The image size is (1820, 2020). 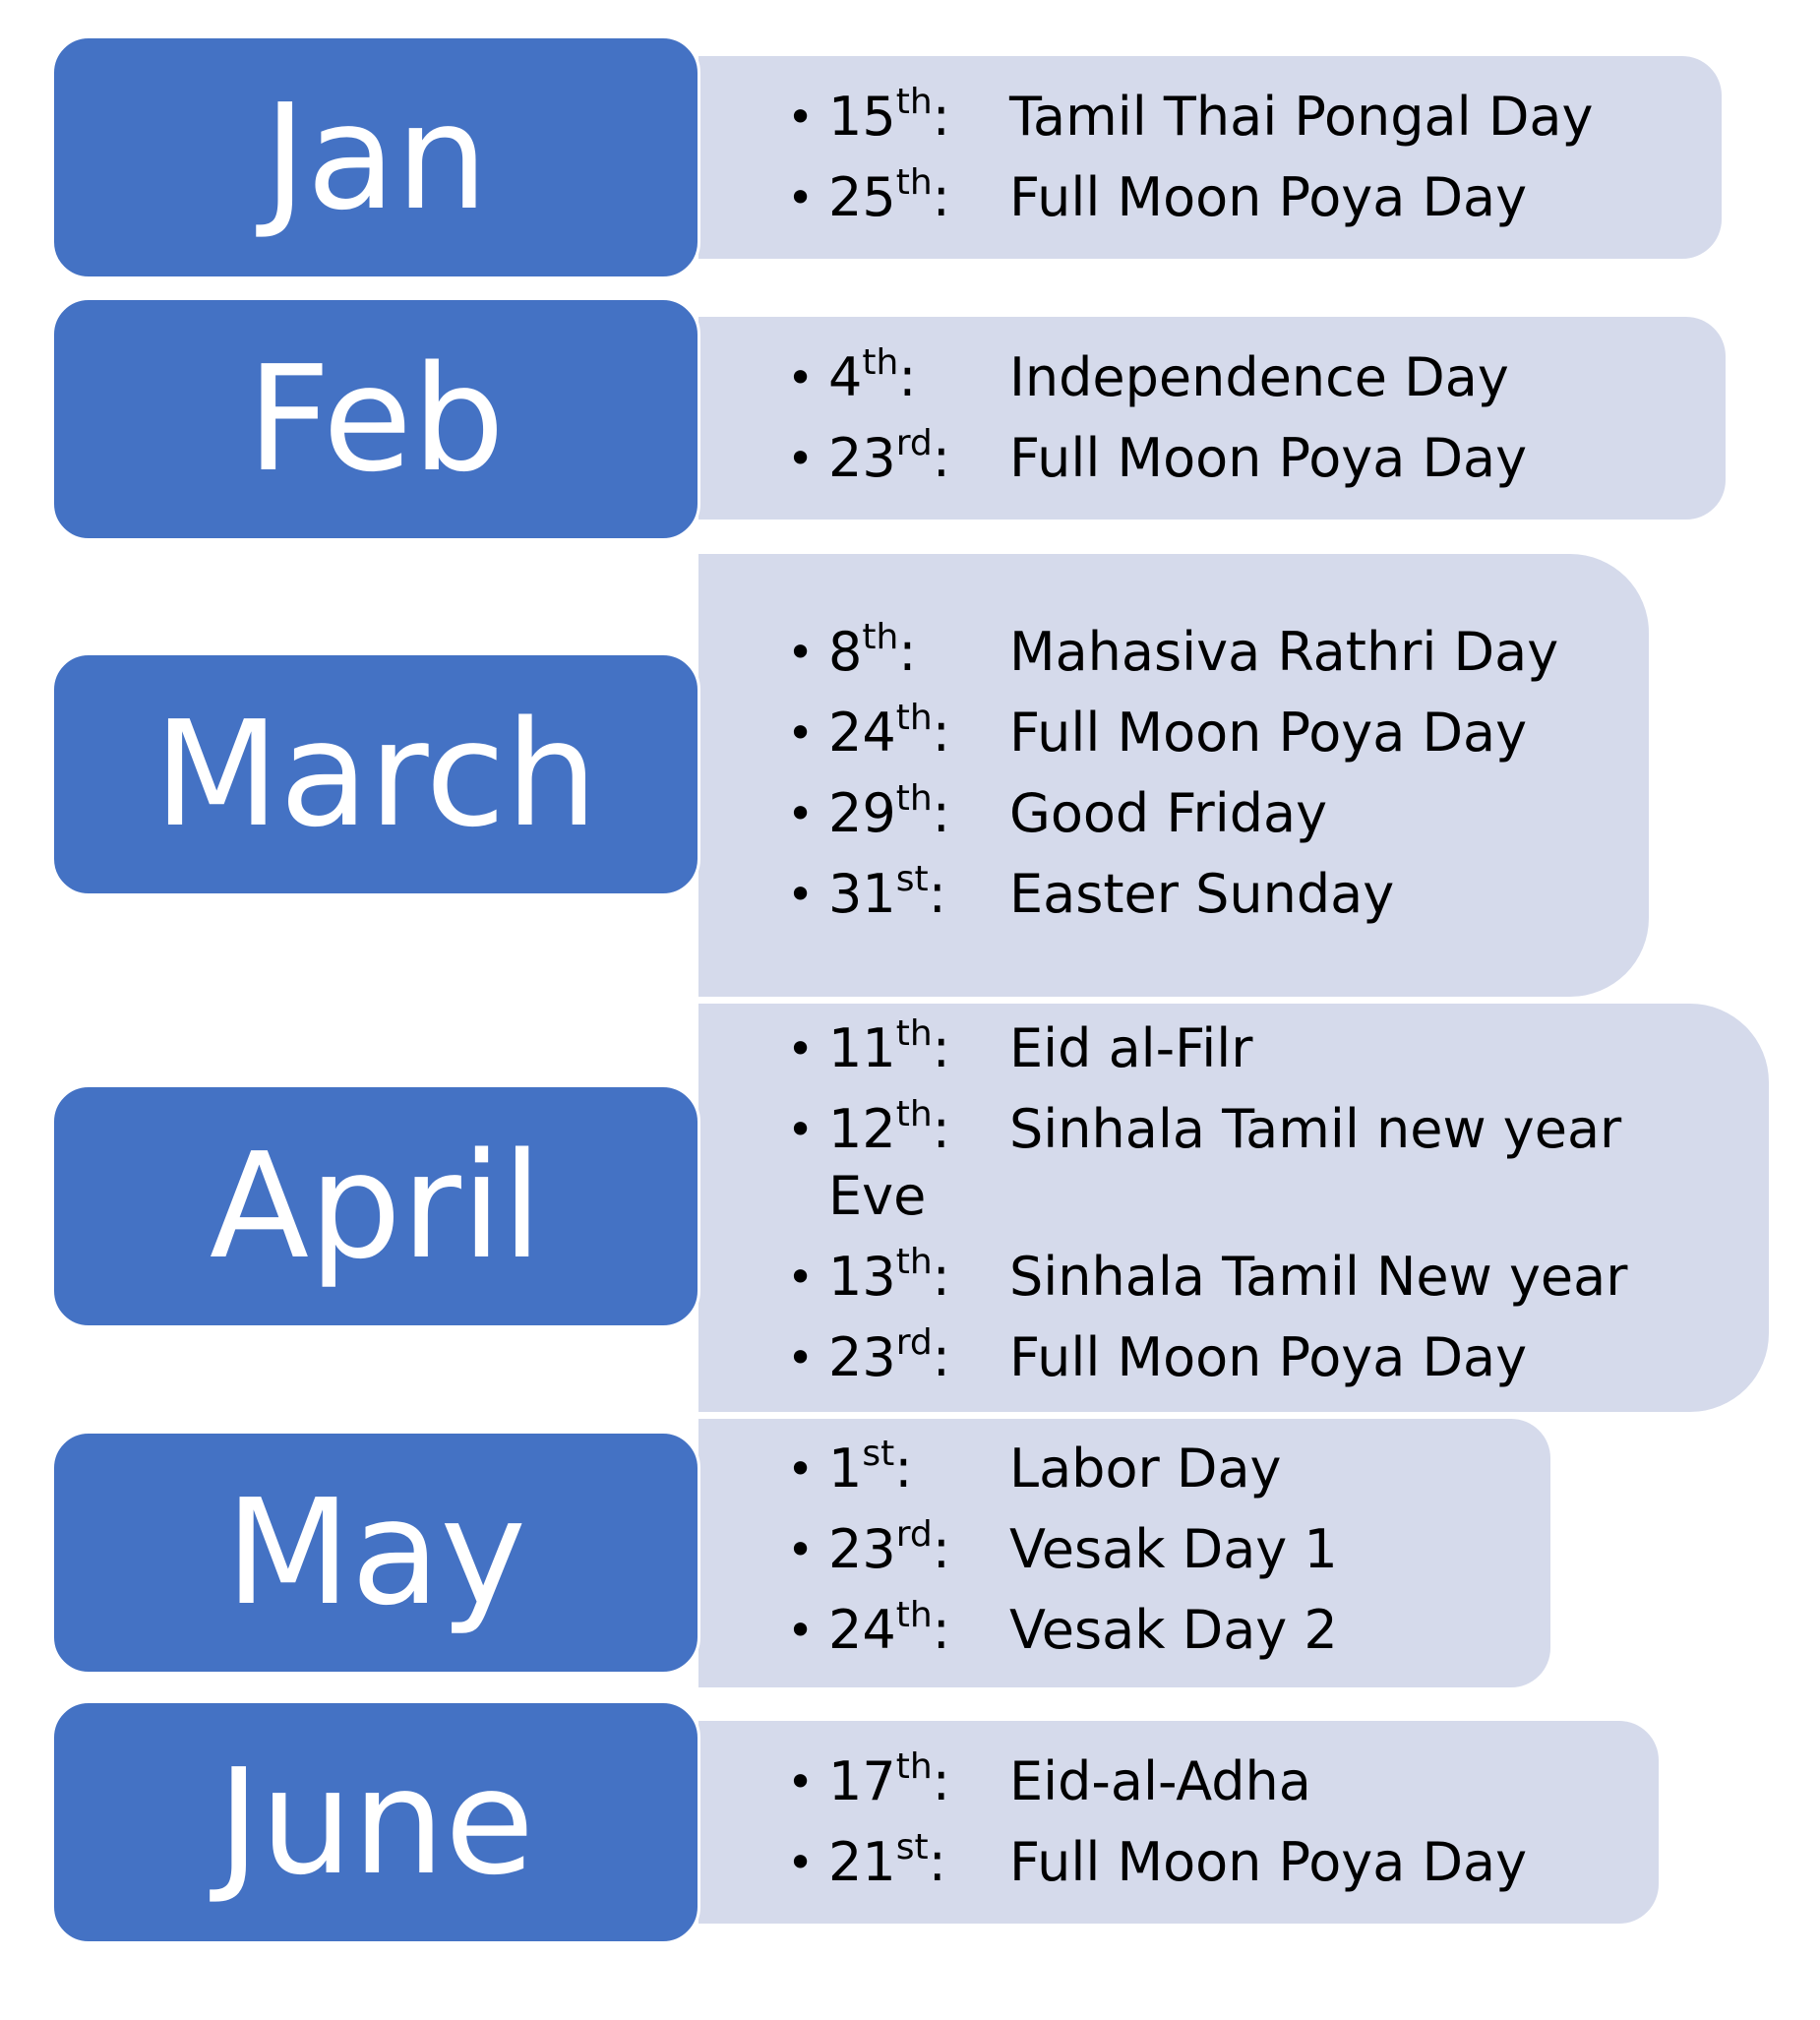 What do you see at coordinates (1145, 1469) in the screenshot?
I see `event-name: Labor Day` at bounding box center [1145, 1469].